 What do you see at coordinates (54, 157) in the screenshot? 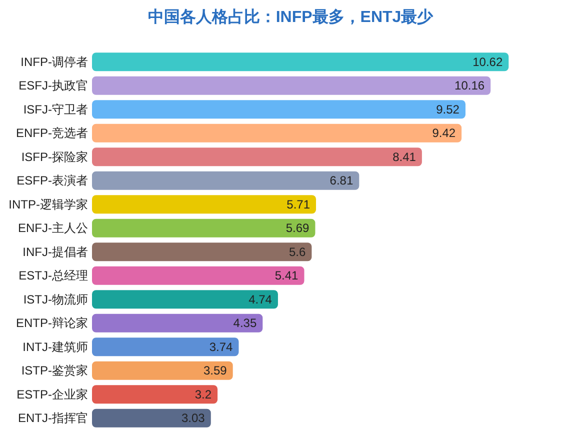
I see `y-tick-label: ISFP-探险家` at bounding box center [54, 157].